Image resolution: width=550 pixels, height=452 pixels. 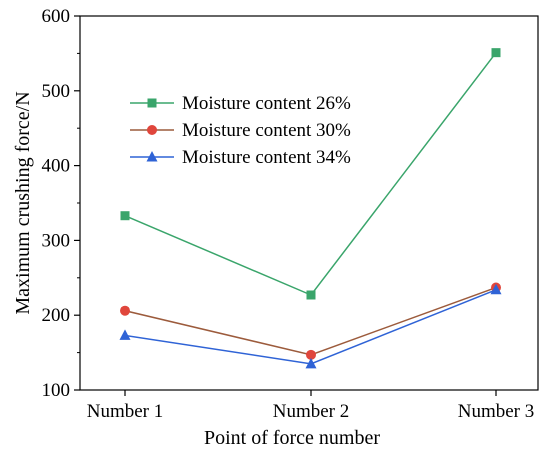 What do you see at coordinates (56, 16) in the screenshot?
I see `y-tick-label: 600` at bounding box center [56, 16].